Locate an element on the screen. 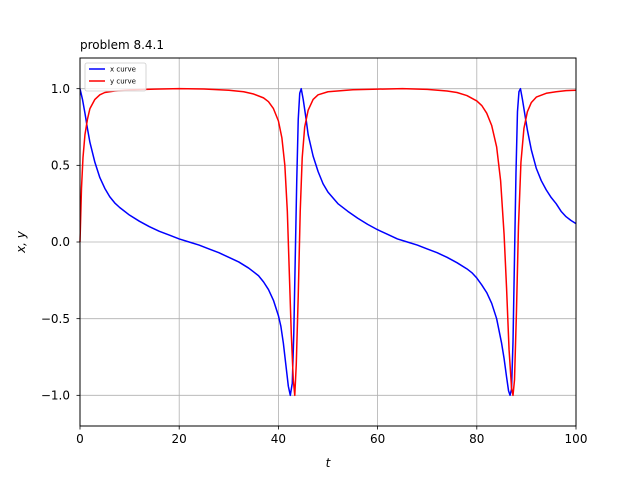 The width and height of the screenshot is (640, 480). y-tick-label: 0.0 is located at coordinates (60, 242).